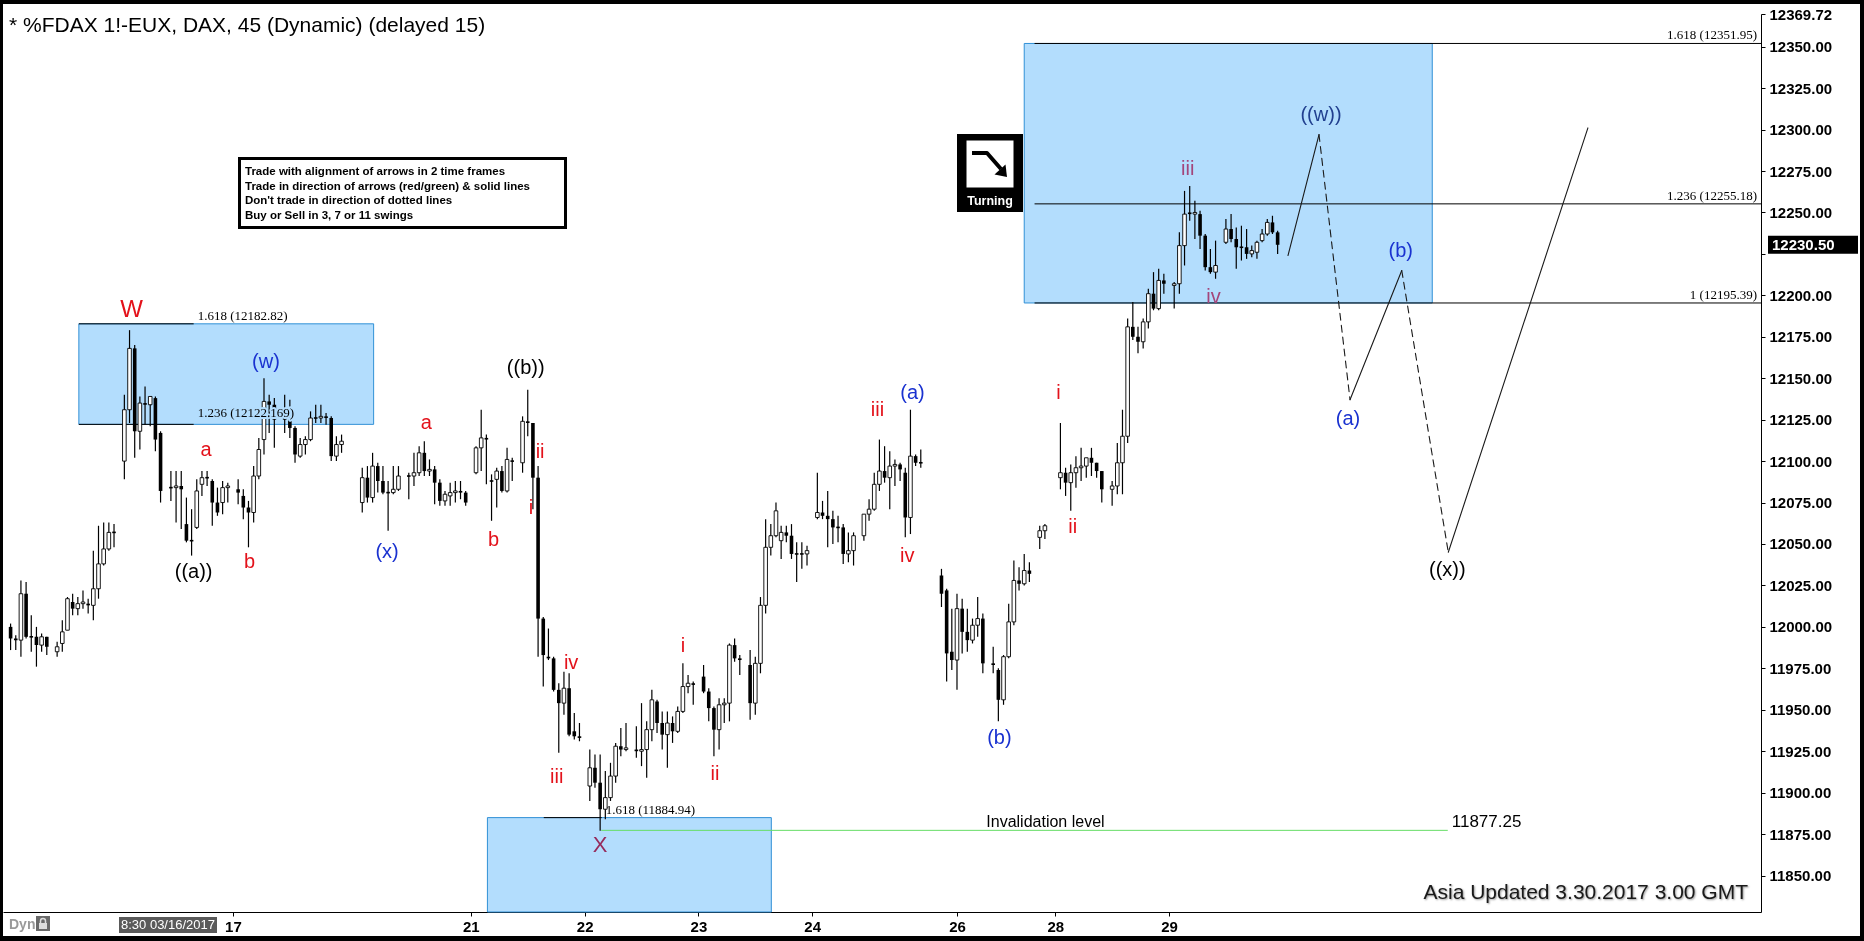  I want to click on annotation: Don't trade in direction of dotted lines, so click(349, 200).